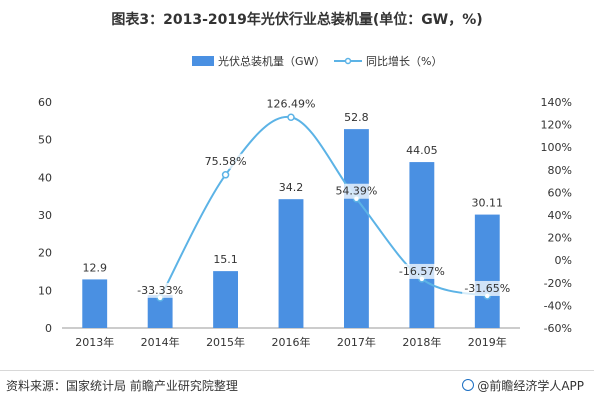 The width and height of the screenshot is (594, 405). Describe the element at coordinates (45, 215) in the screenshot. I see `y-left-tick-label: 30` at that location.